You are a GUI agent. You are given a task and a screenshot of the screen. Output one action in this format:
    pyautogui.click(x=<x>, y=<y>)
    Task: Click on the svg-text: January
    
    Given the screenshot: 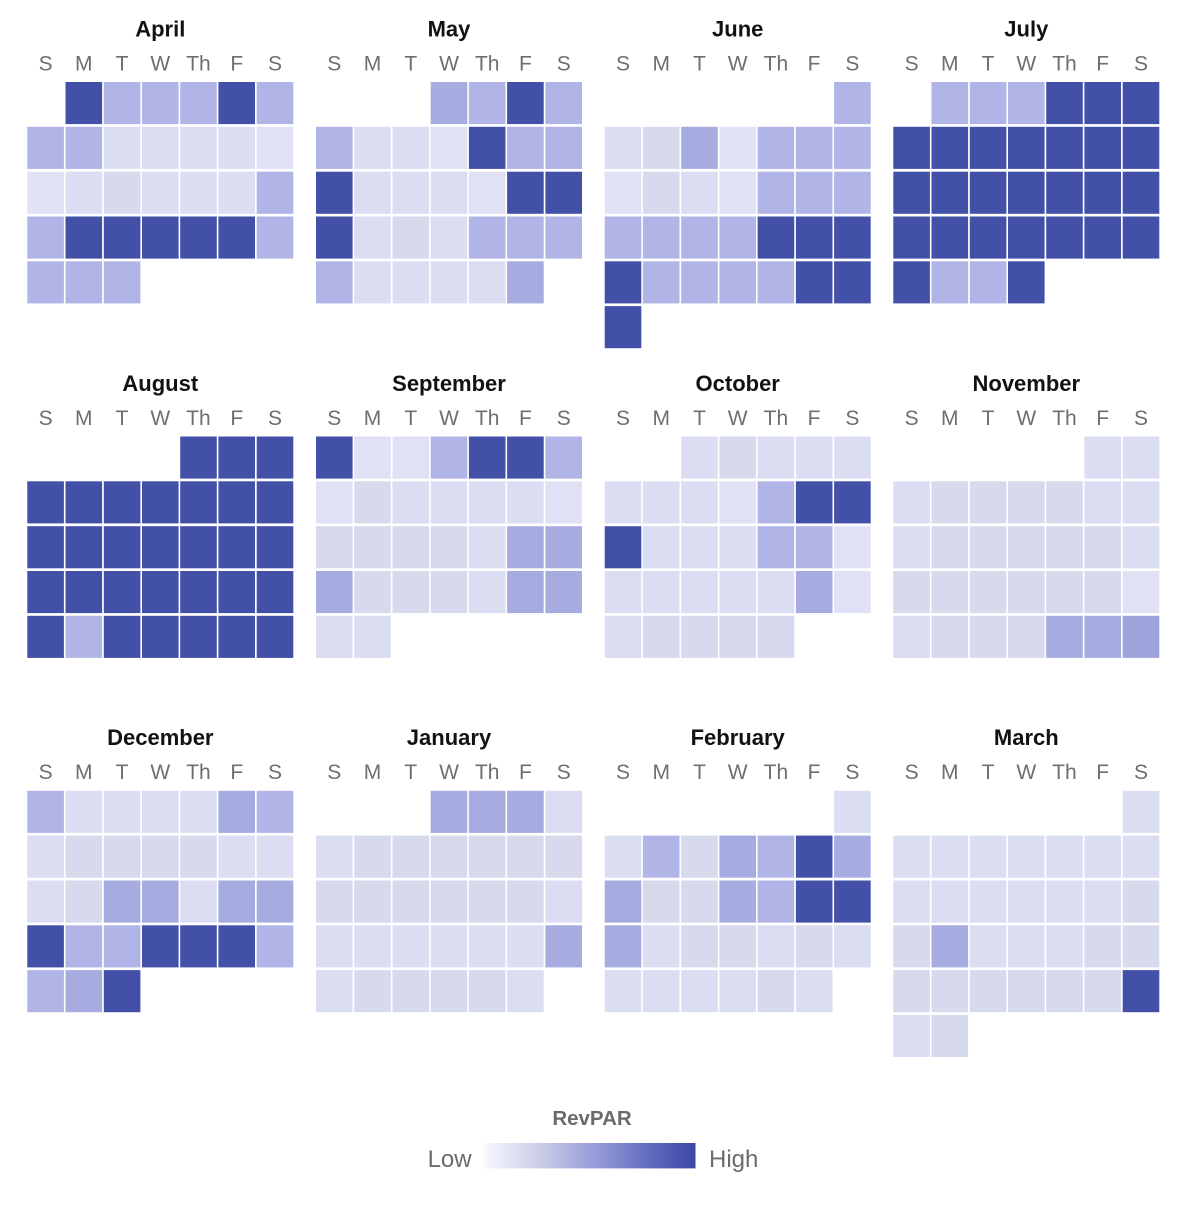 What is the action you would take?
    pyautogui.click(x=449, y=737)
    